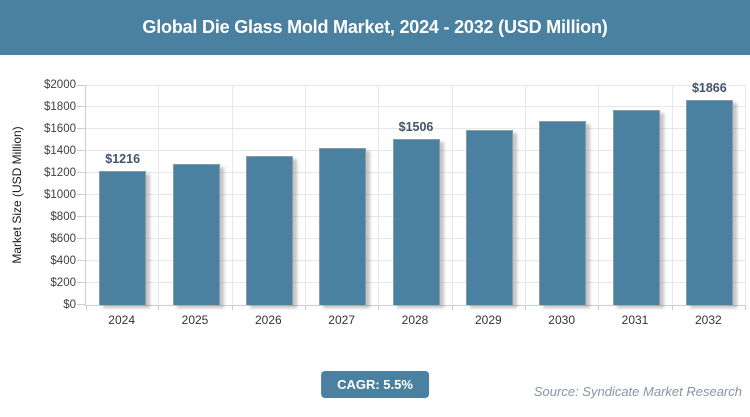 The width and height of the screenshot is (750, 417). Describe the element at coordinates (63, 239) in the screenshot. I see `y-tick-label: $600` at that location.